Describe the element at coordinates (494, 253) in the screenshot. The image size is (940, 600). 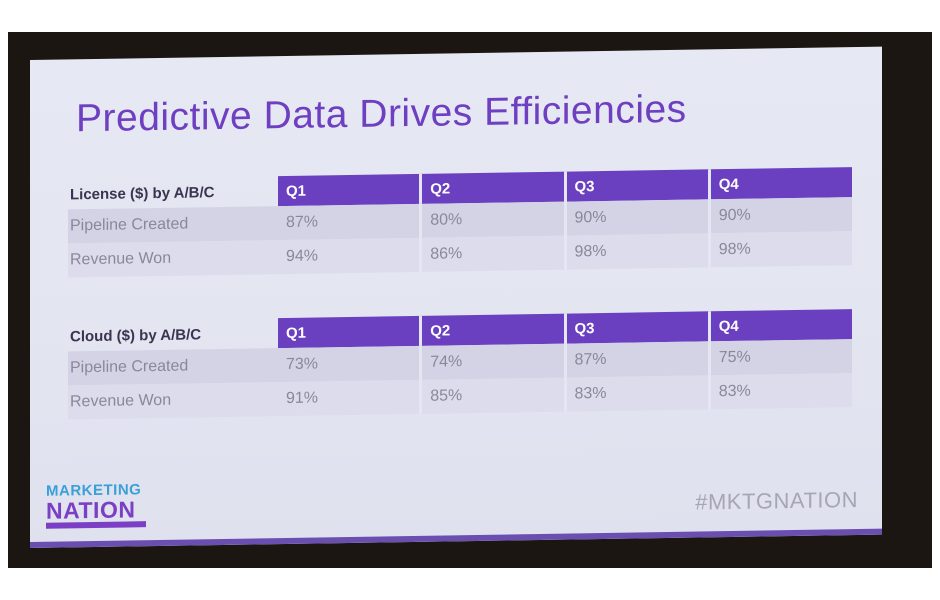
I see `table-cell: 86%` at that location.